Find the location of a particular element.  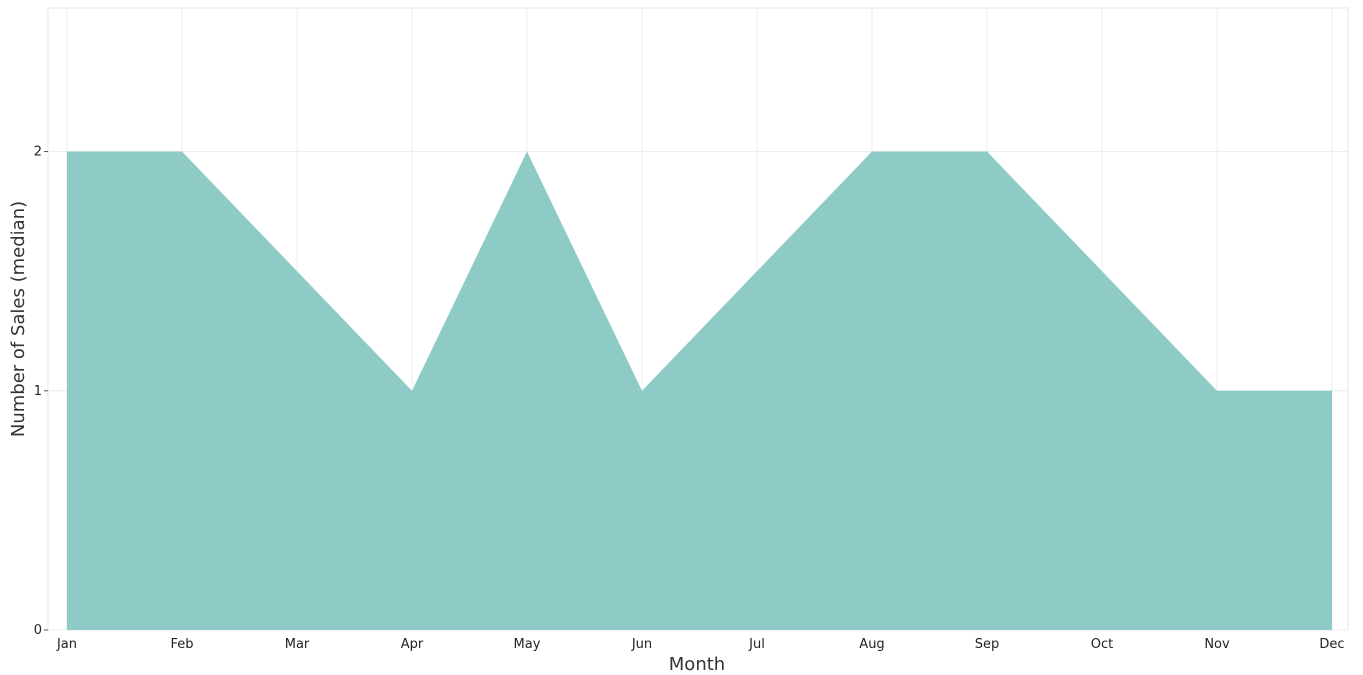

y-tick-label: 0 is located at coordinates (38, 630).